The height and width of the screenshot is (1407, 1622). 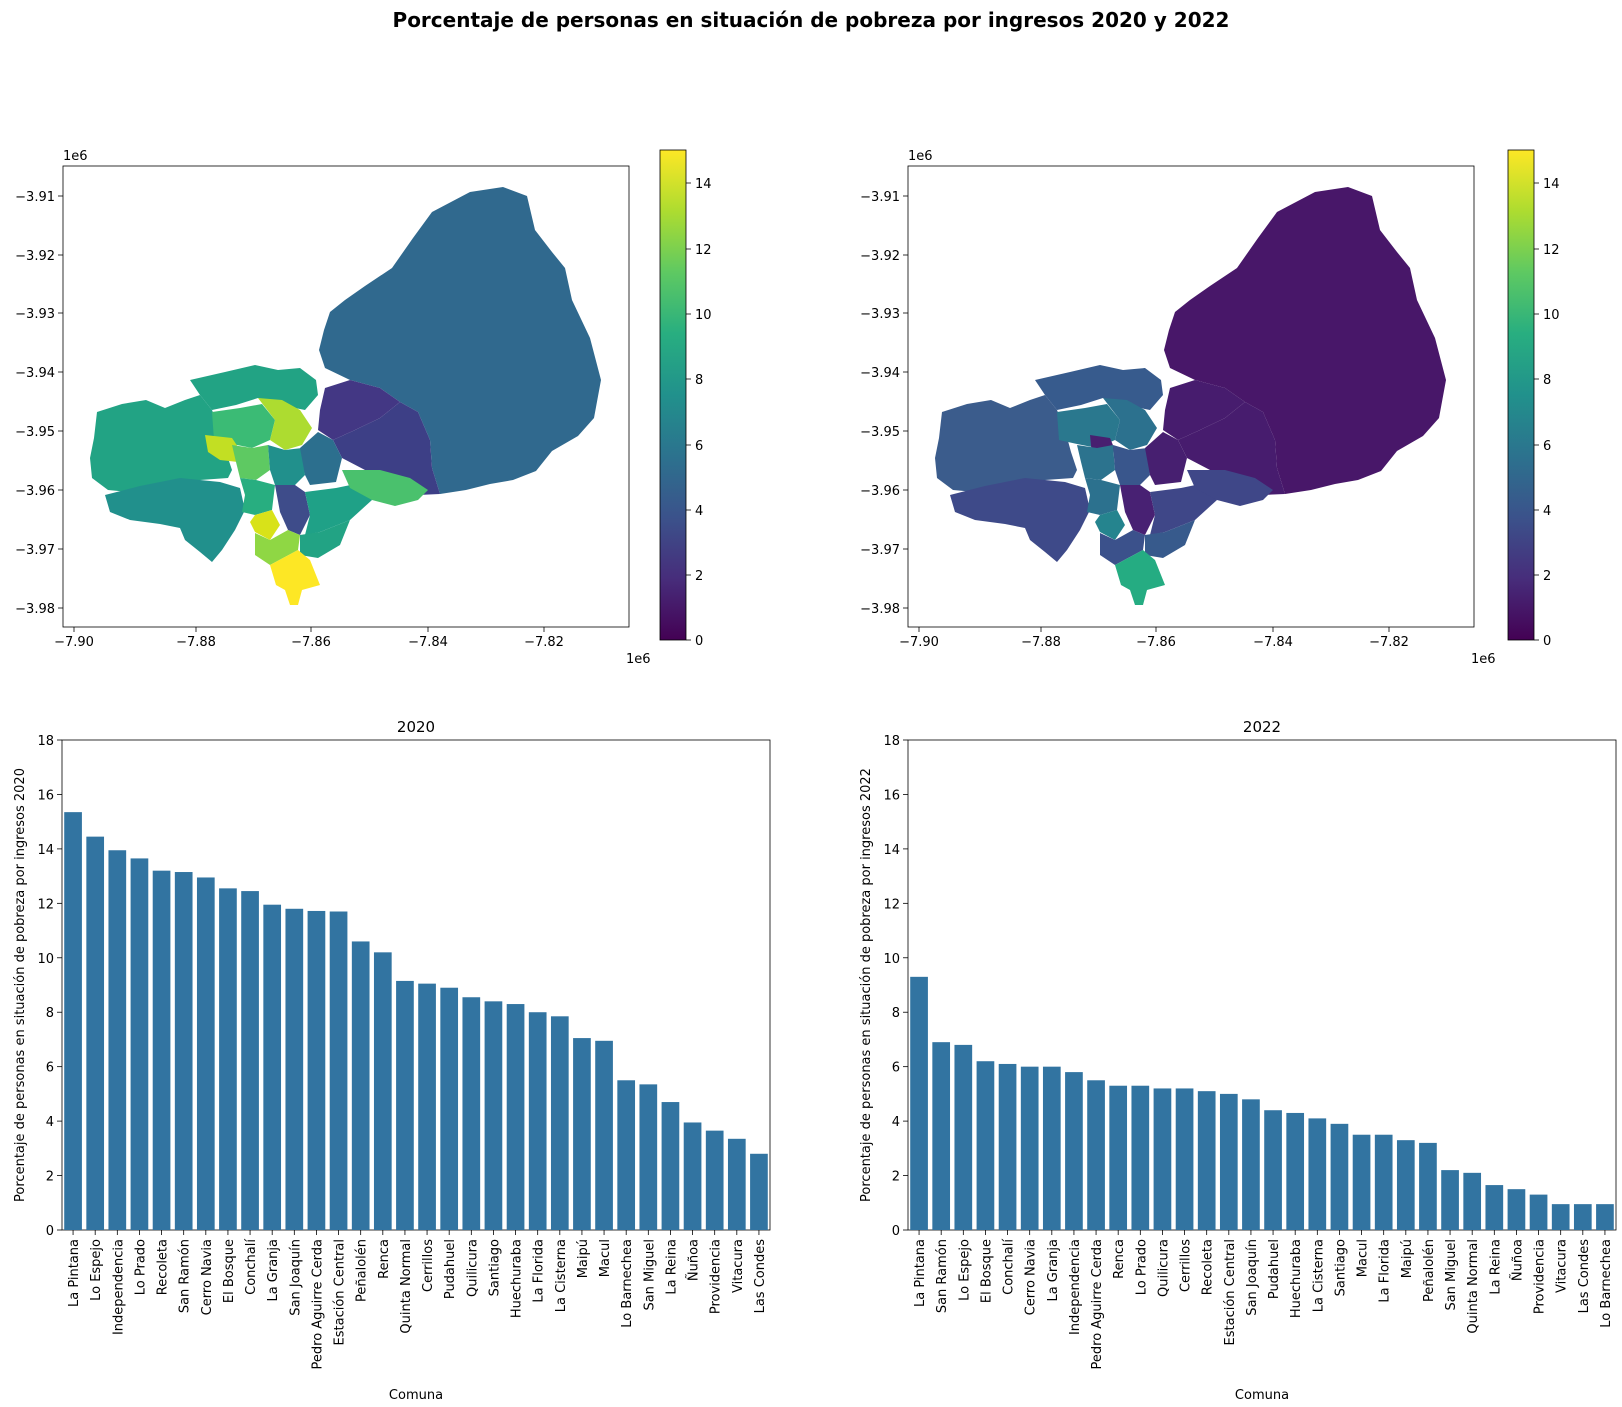 What do you see at coordinates (880, 314) in the screenshot?
I see `map-2022-y-tick-label: −3.93` at bounding box center [880, 314].